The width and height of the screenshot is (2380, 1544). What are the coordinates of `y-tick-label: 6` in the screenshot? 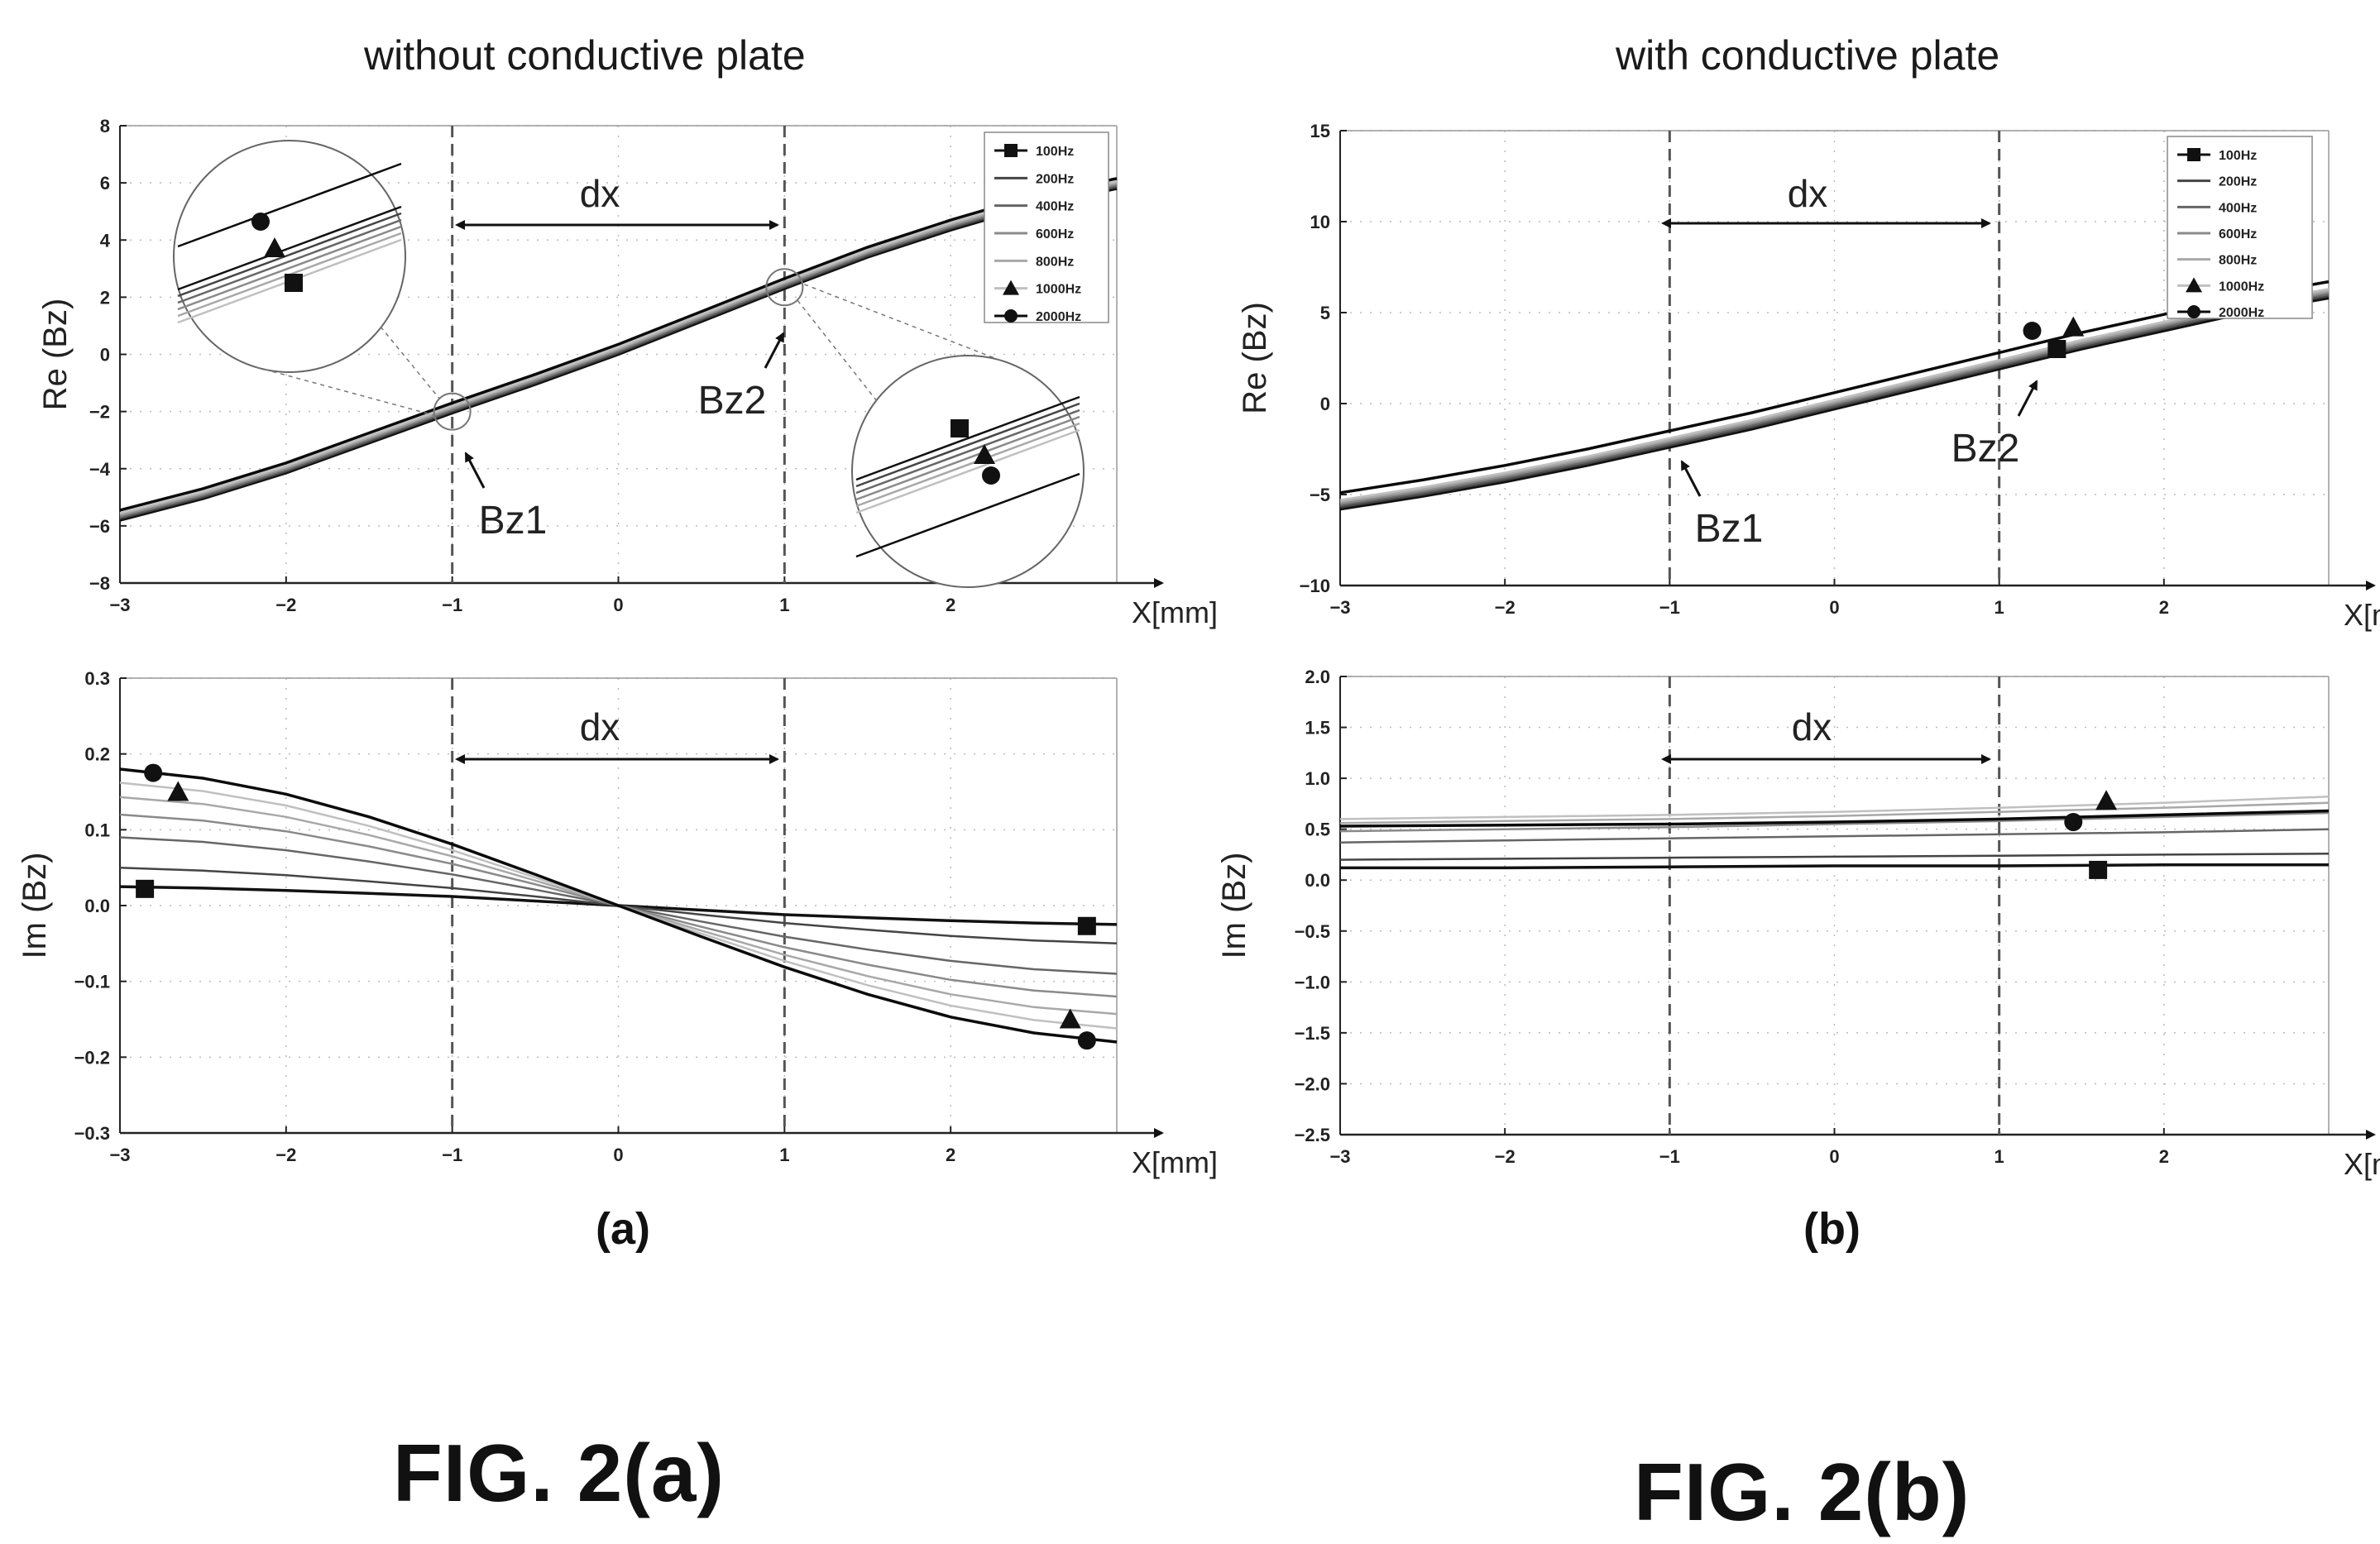 It's located at (105, 183).